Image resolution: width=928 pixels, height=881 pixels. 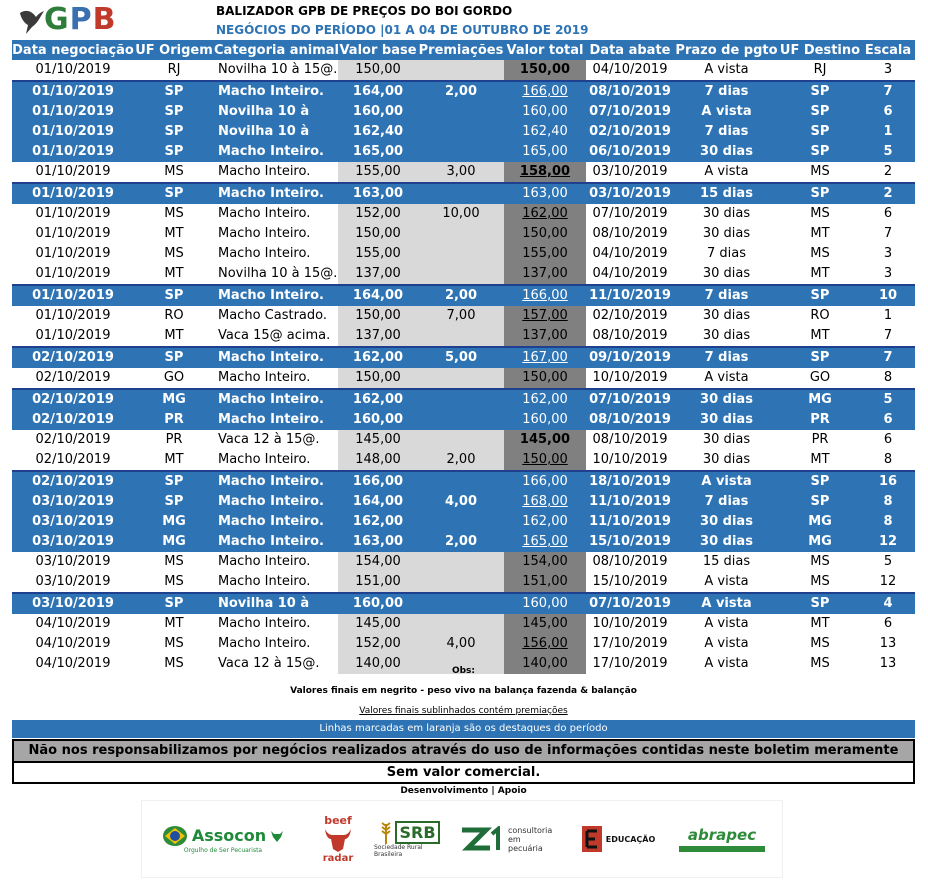 I want to click on radar-label: radar, so click(x=338, y=858).